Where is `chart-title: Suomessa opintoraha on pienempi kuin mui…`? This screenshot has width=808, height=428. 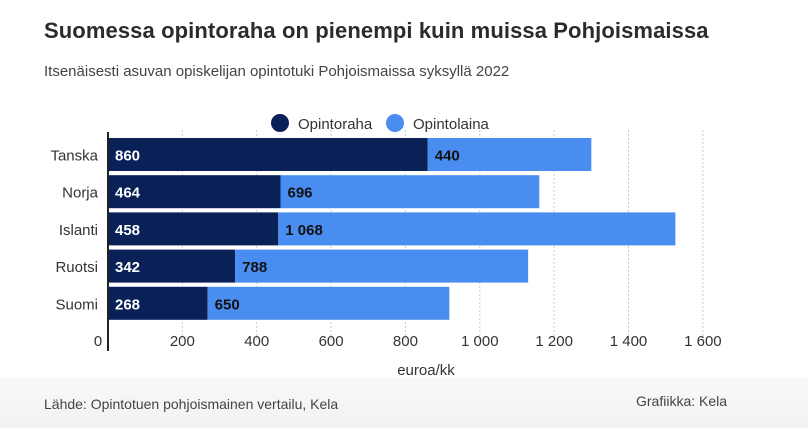
chart-title: Suomessa opintoraha on pienempi kuin mui… is located at coordinates (376, 30).